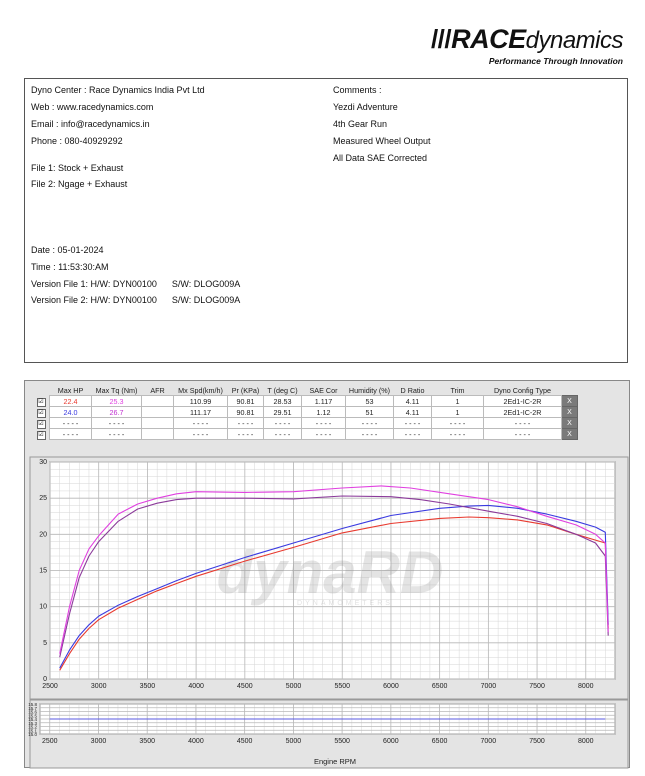 This screenshot has width=645, height=776. Describe the element at coordinates (32, 712) in the screenshot. I see `y-tick-label: 15.6` at that location.